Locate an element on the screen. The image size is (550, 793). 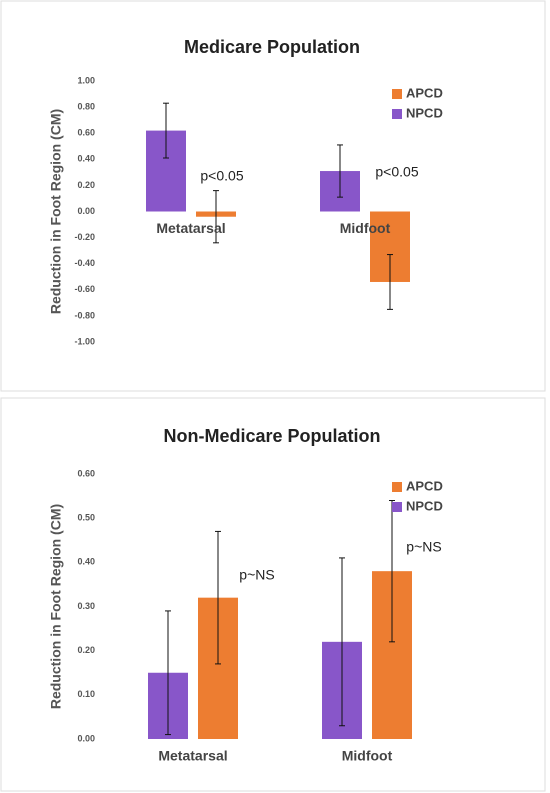
y-tick-label: -0.80 is located at coordinates (84, 315).